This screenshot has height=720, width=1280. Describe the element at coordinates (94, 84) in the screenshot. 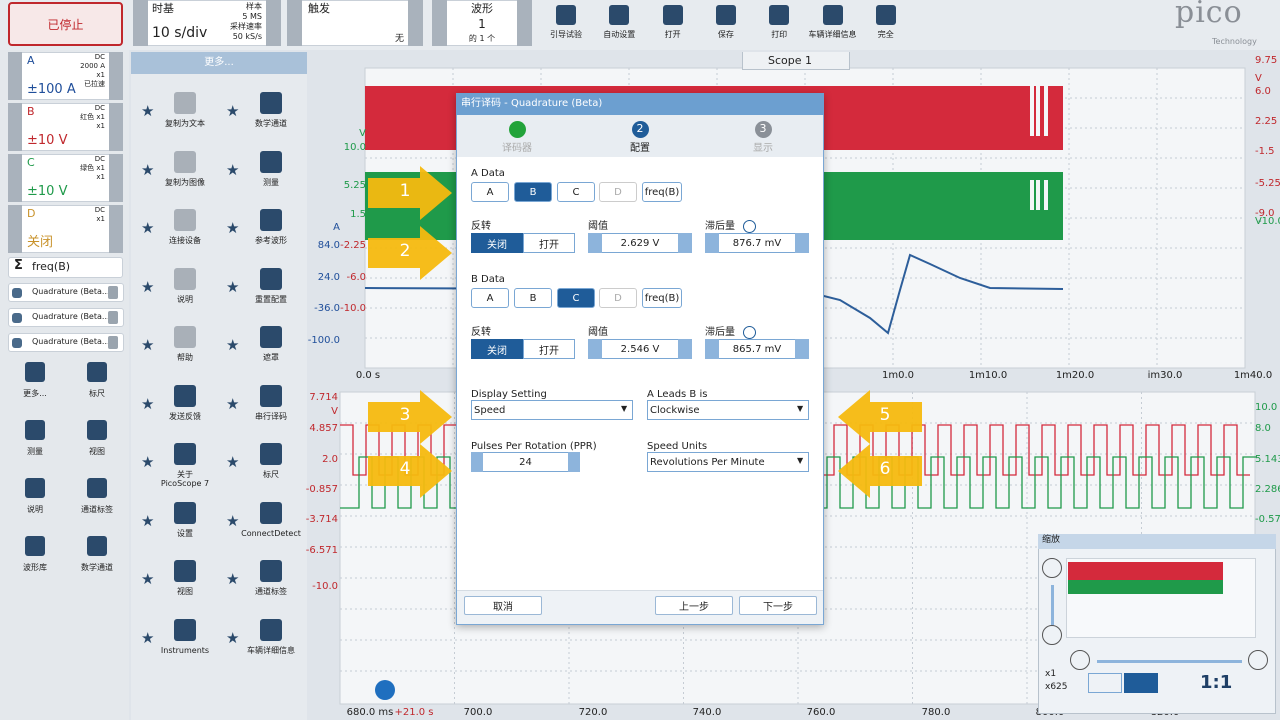

I see `label: 已拉速` at that location.